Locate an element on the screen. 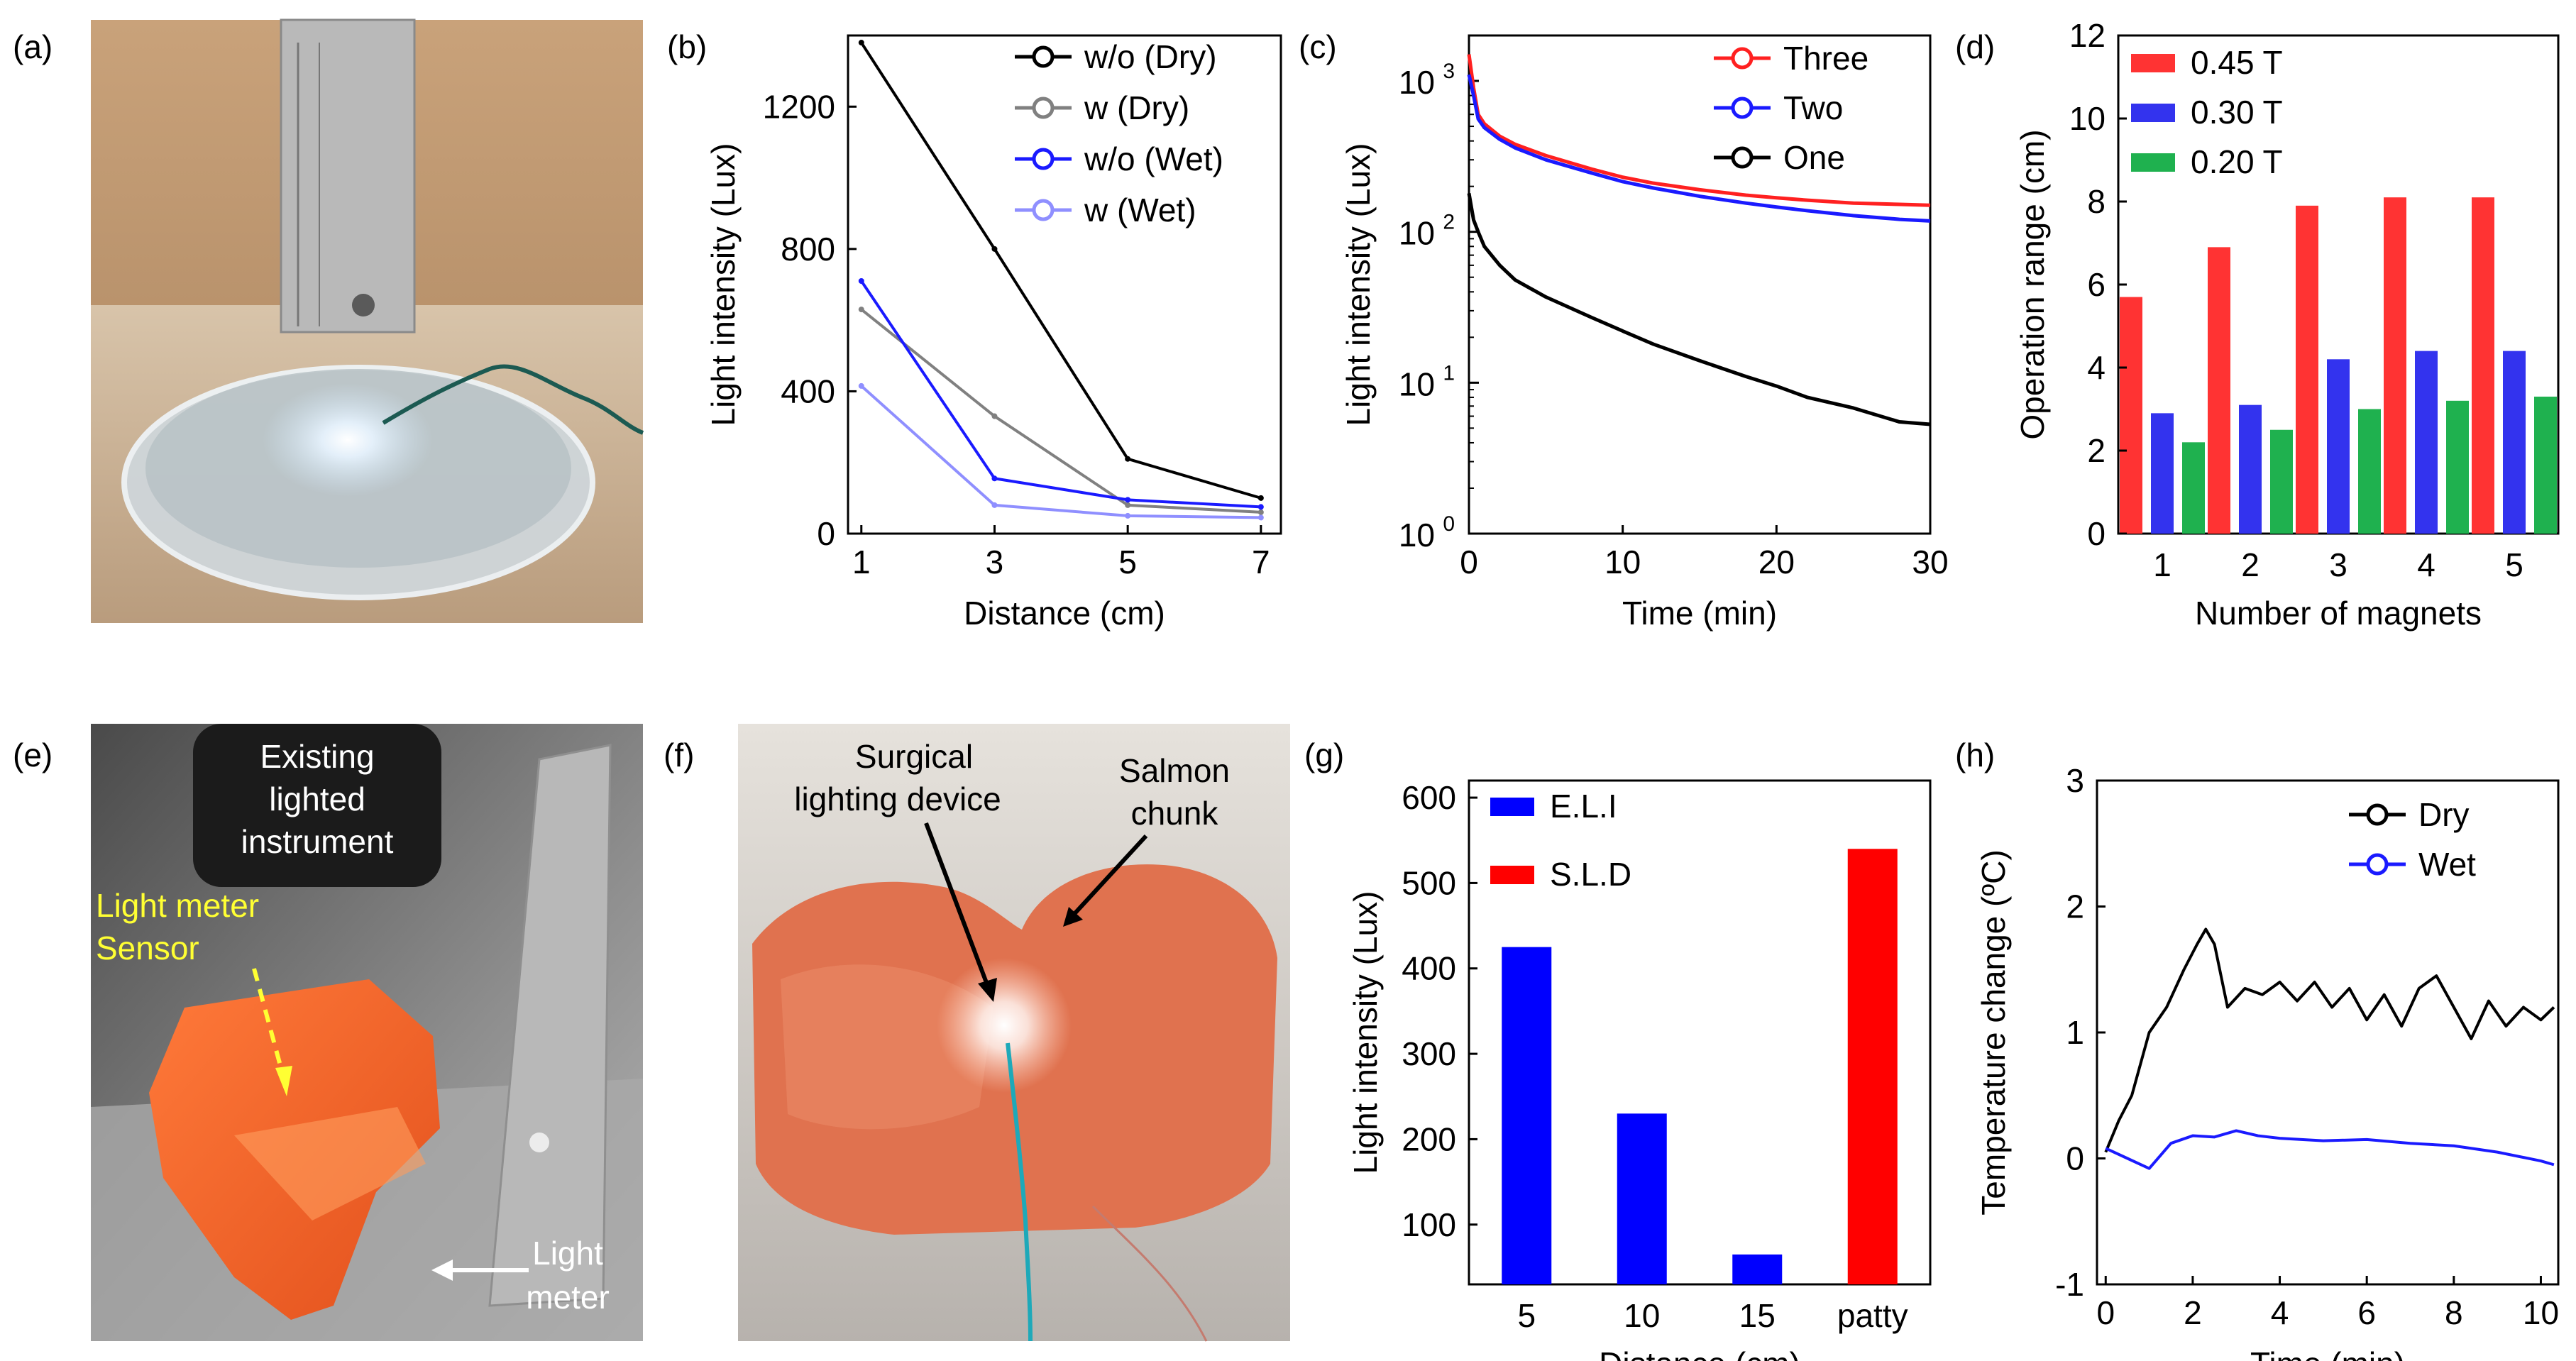  legend-label: w (Dry) is located at coordinates (1136, 107).